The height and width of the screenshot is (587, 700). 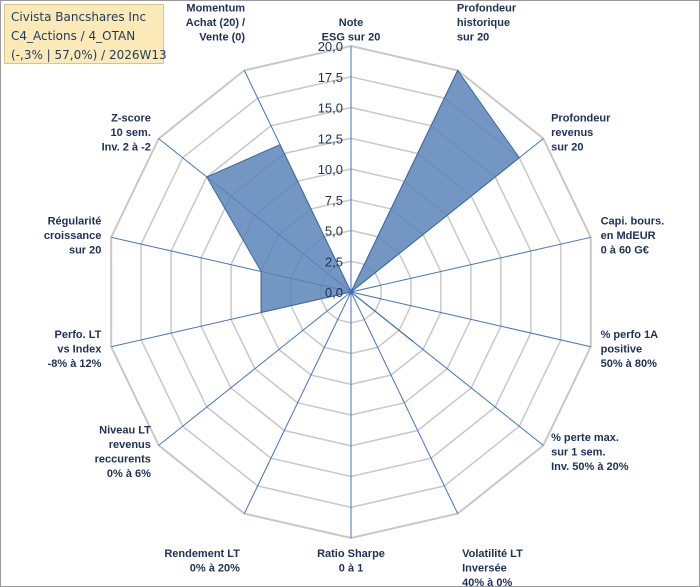 I want to click on tick-label: 2,5, so click(x=334, y=261).